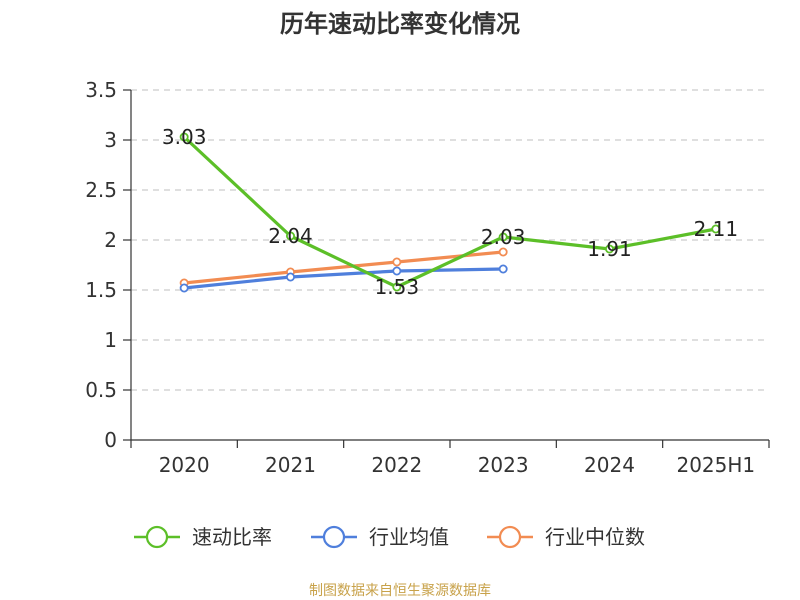  I want to click on y-tick-label: 1.5, so click(101, 290).